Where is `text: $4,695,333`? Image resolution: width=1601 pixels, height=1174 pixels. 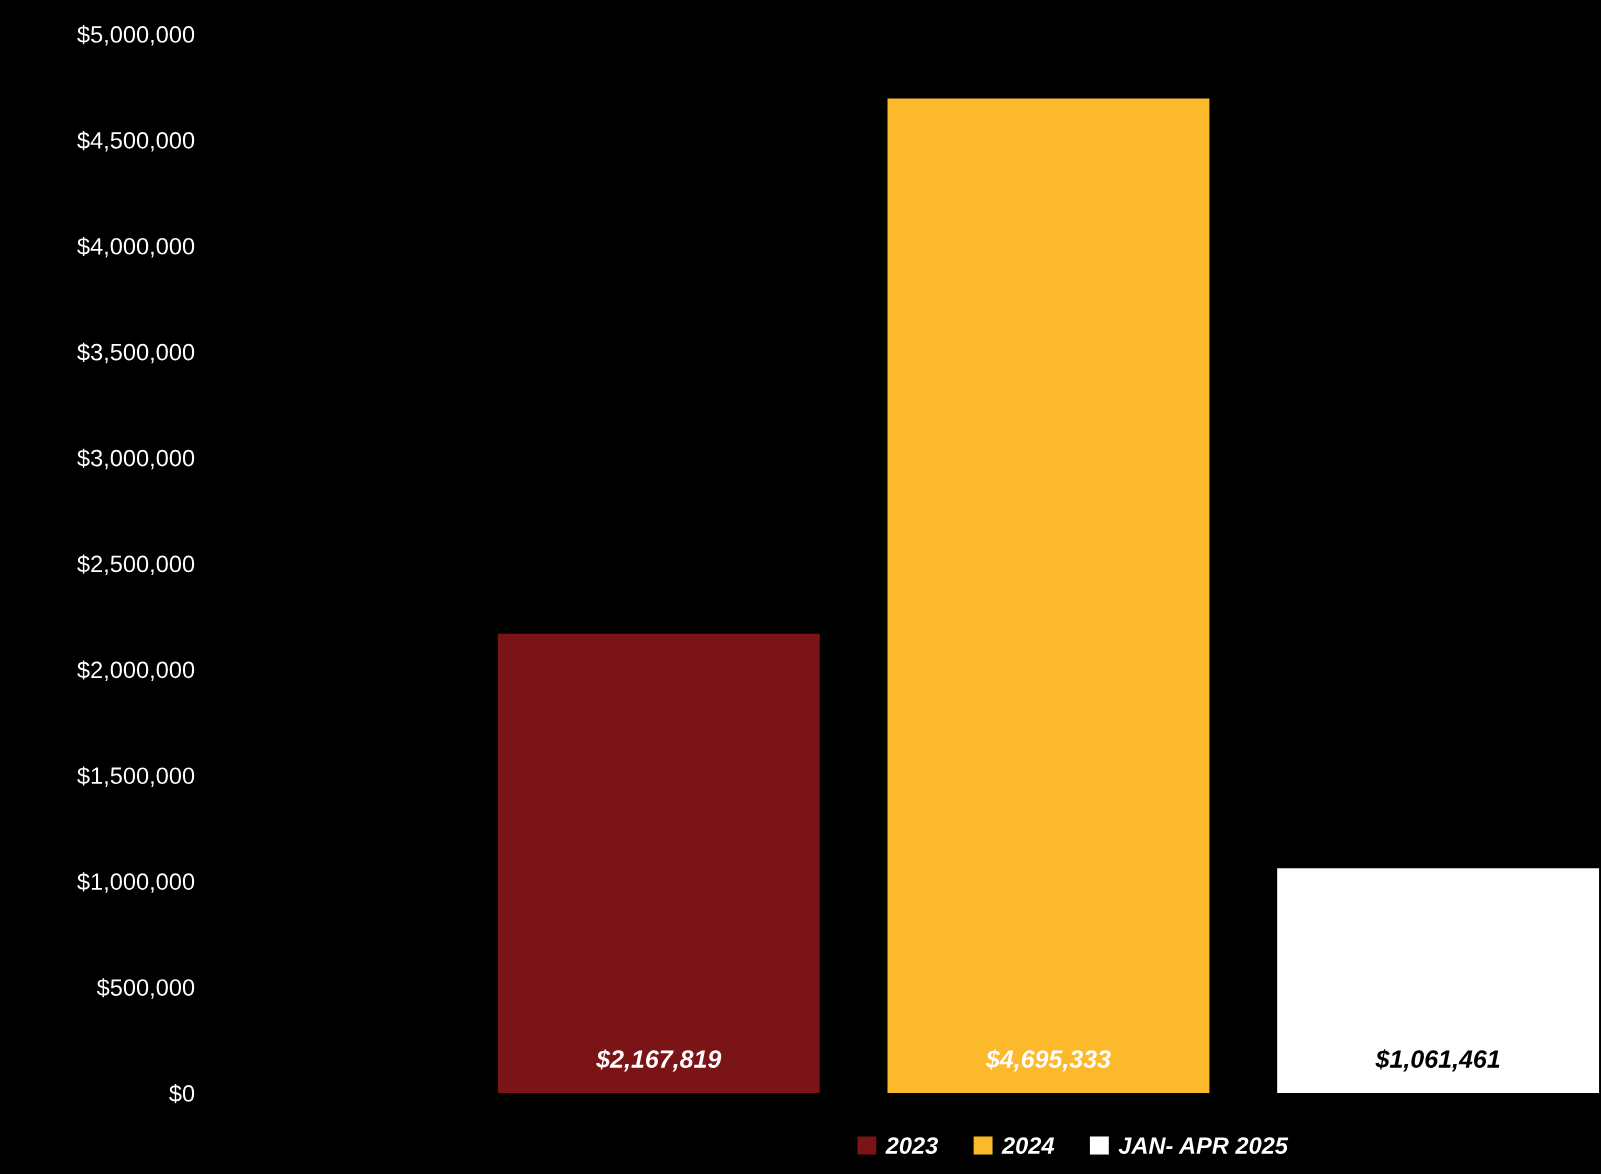 text: $4,695,333 is located at coordinates (1048, 1060).